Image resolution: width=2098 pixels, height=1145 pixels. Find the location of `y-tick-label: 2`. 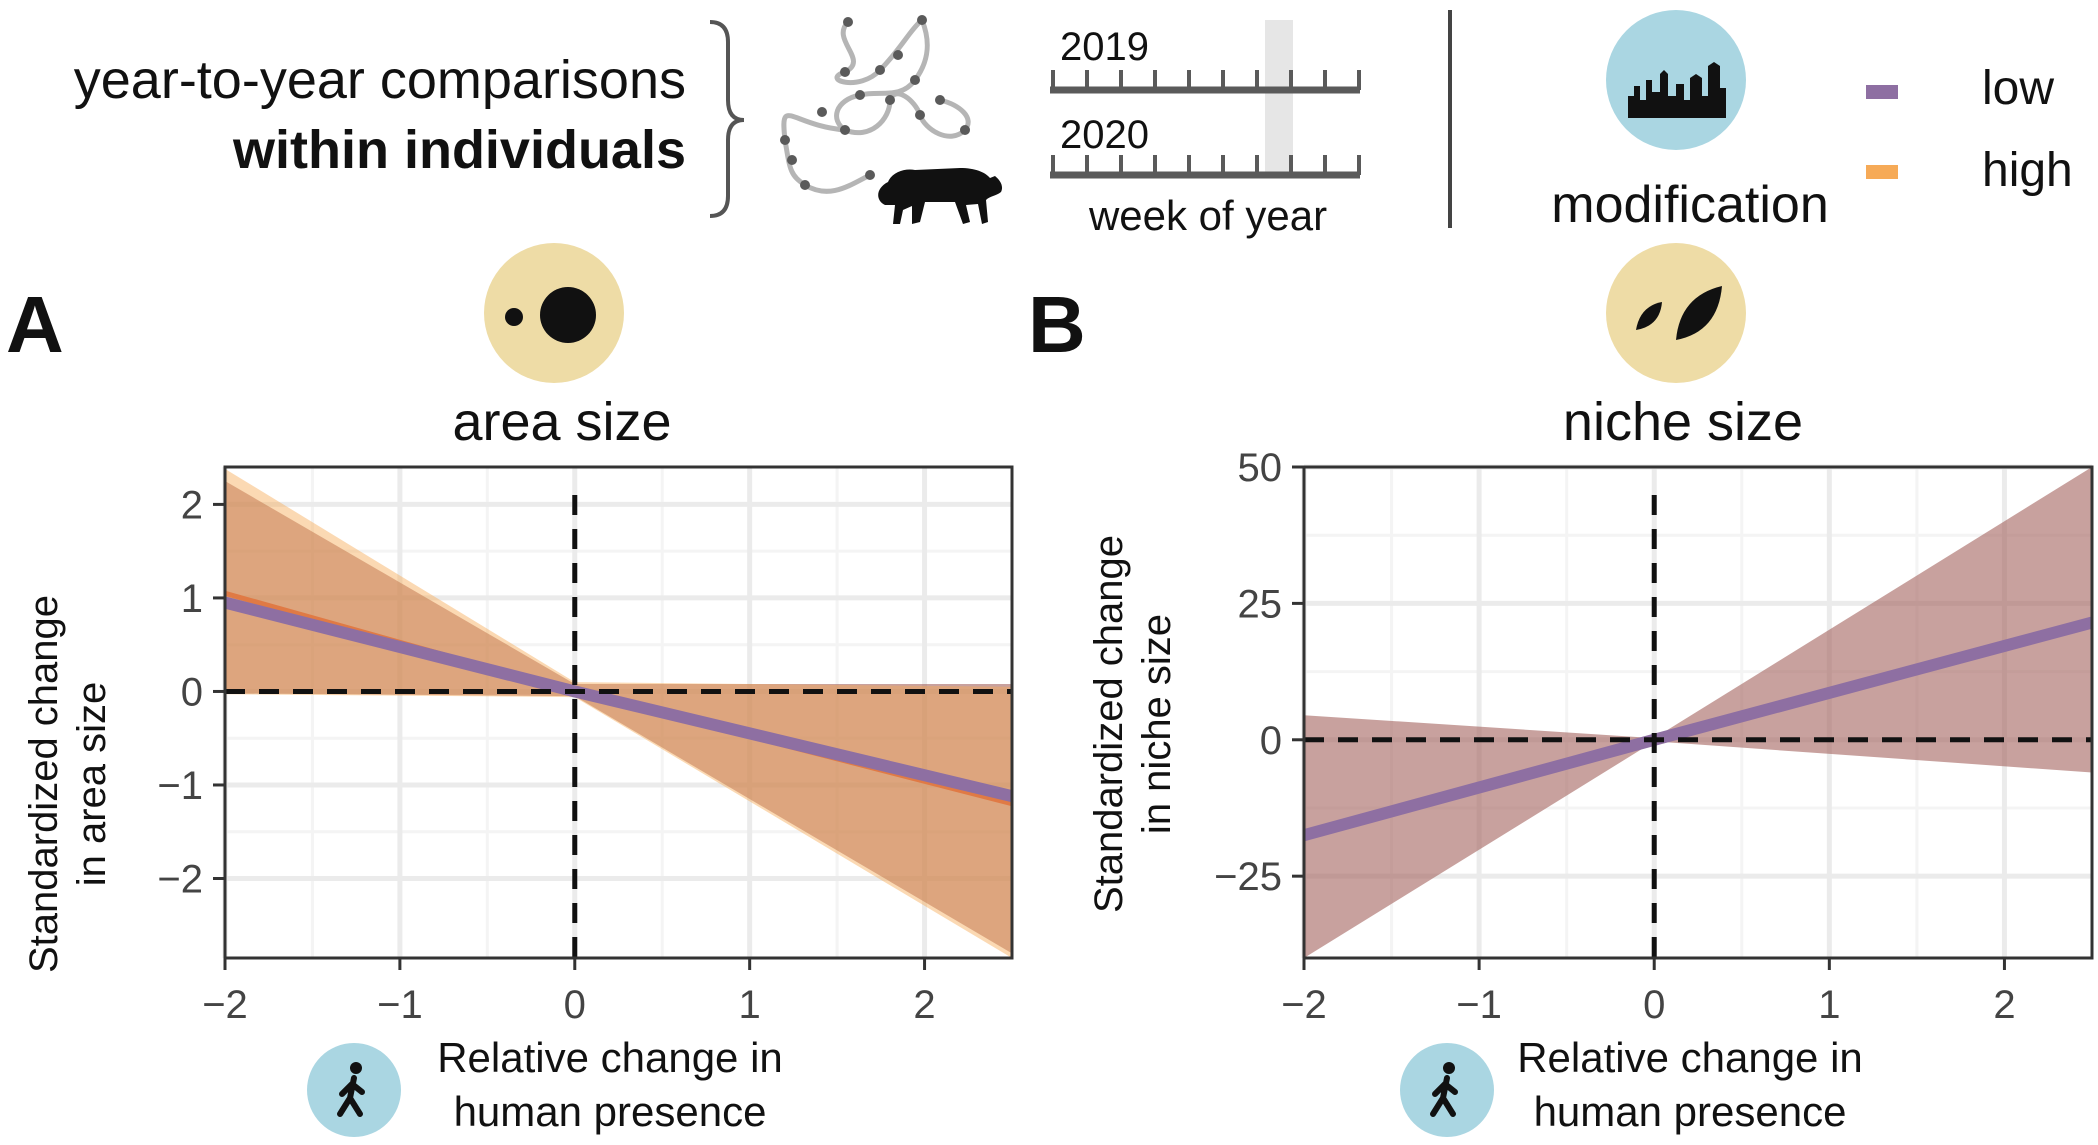

y-tick-label: 2 is located at coordinates (192, 505).